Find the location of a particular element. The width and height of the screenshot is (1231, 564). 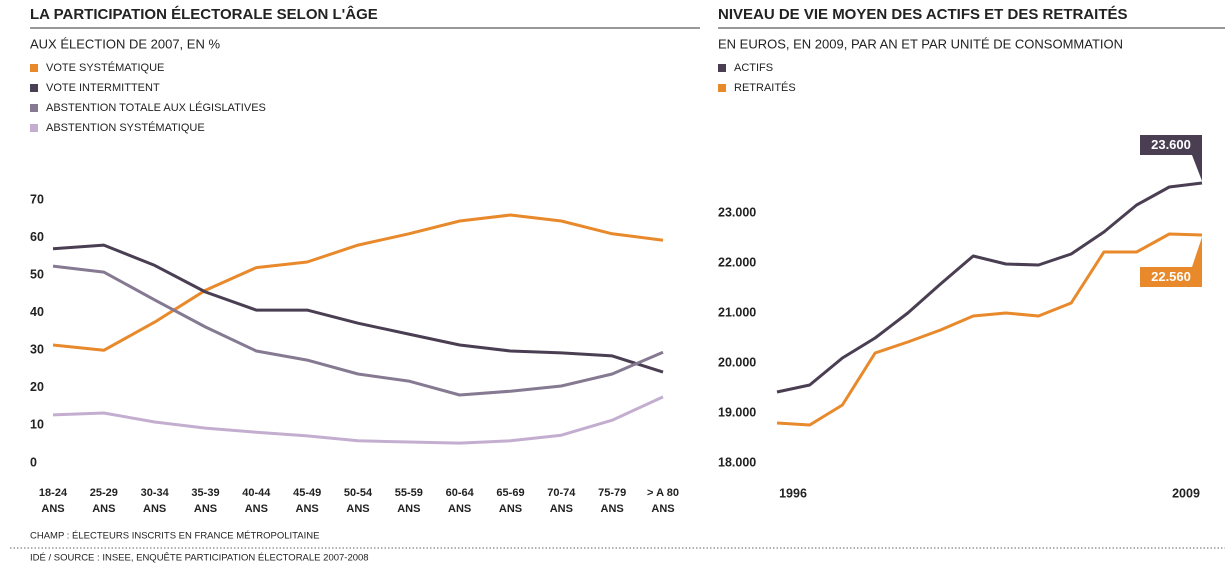

y-tick-label: 20 is located at coordinates (37, 387).